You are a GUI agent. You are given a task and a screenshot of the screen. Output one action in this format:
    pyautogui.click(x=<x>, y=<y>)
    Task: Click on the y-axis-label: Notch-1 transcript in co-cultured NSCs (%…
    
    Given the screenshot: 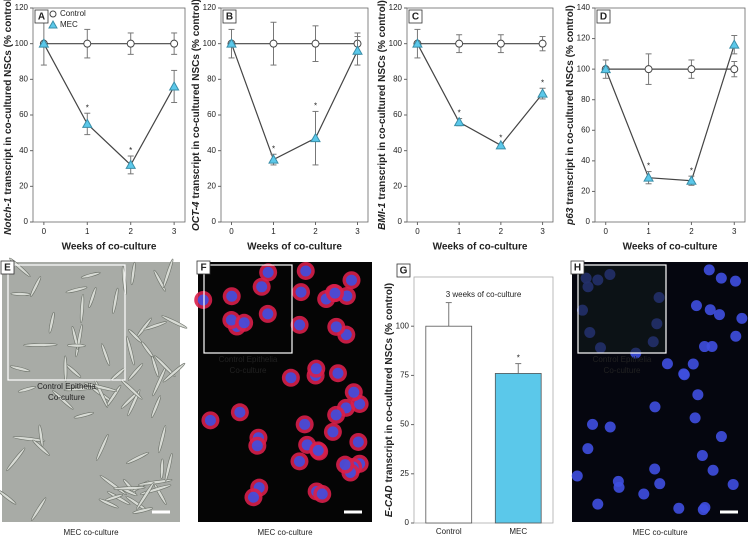 What is the action you would take?
    pyautogui.click(x=8, y=117)
    